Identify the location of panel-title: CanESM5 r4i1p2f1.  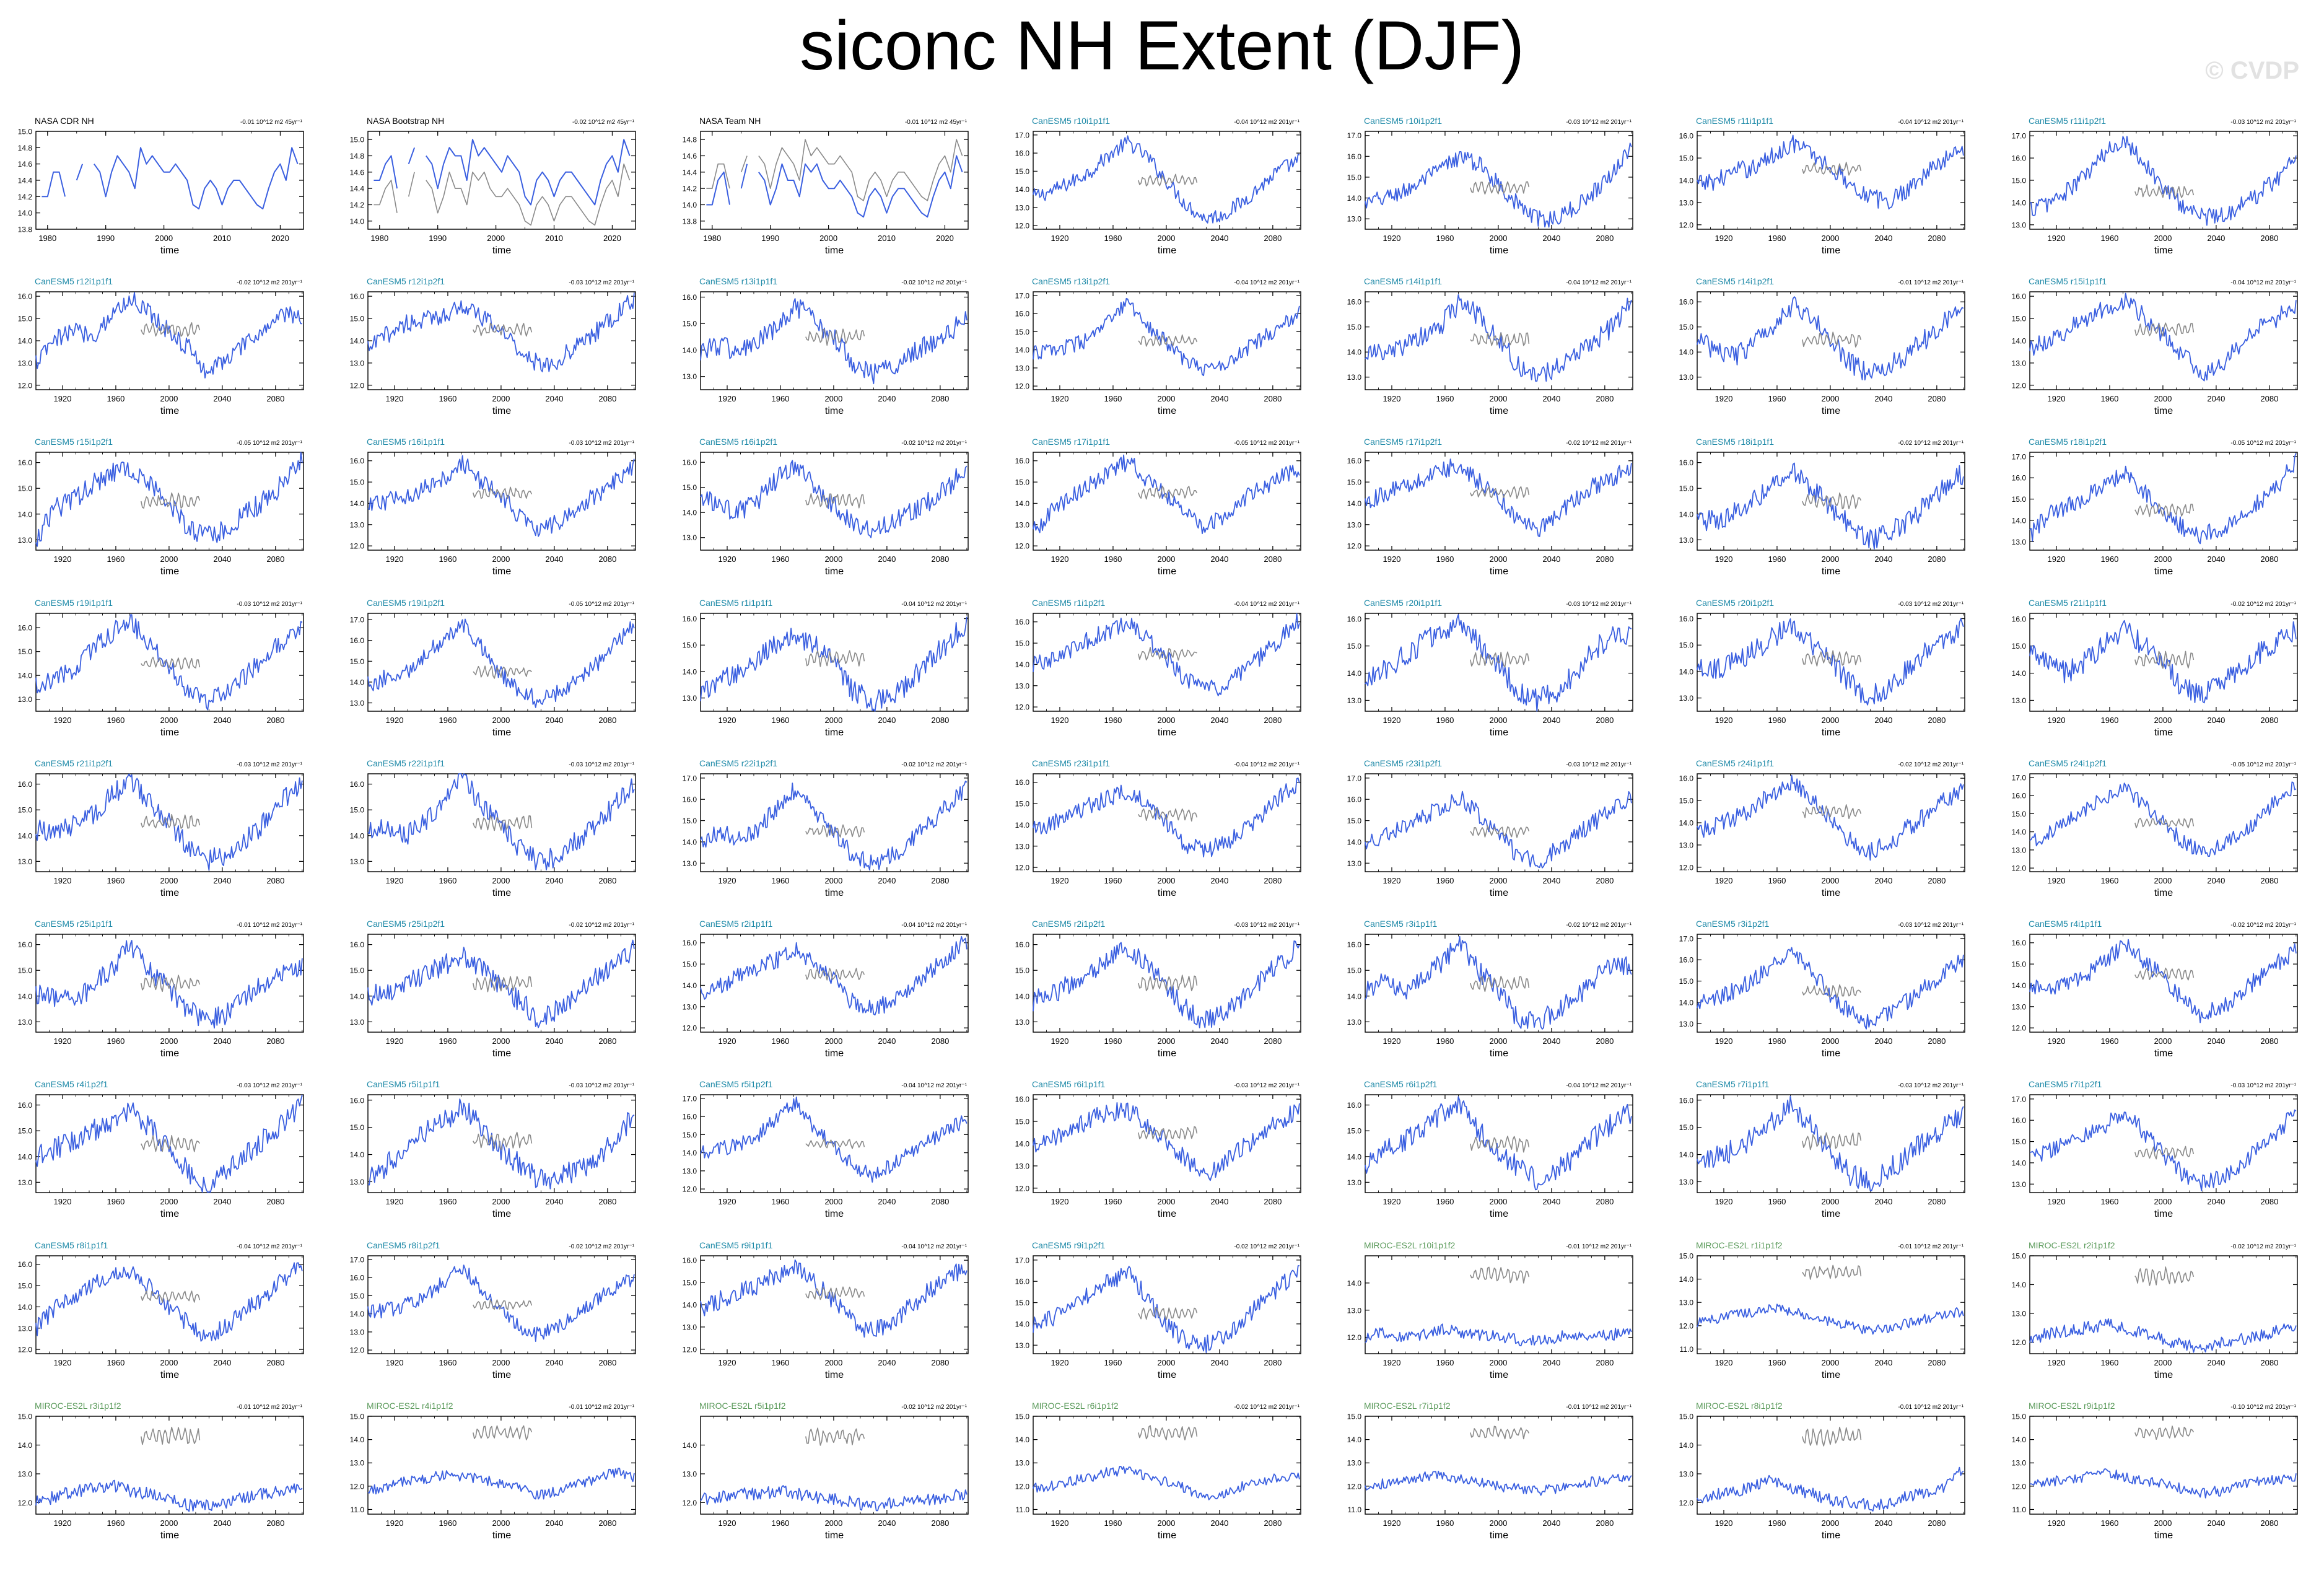
(72, 1084).